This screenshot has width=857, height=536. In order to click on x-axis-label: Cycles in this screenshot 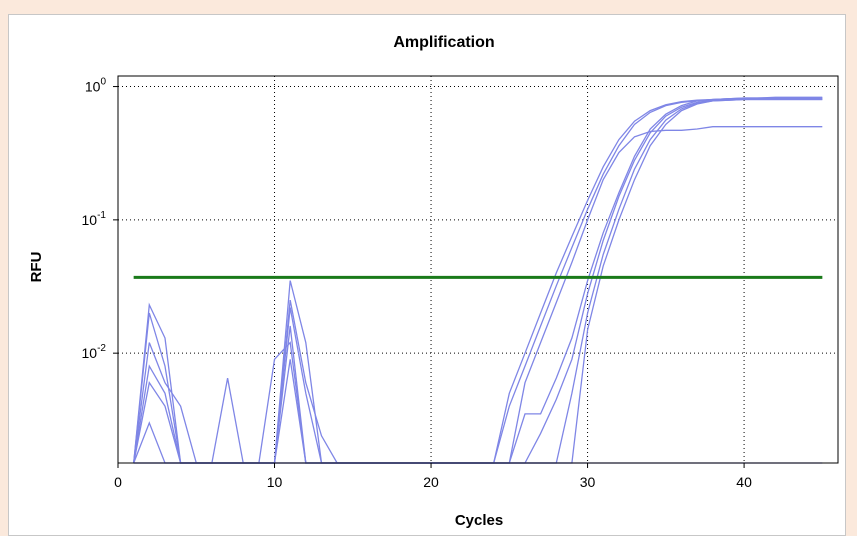, I will do `click(479, 520)`.